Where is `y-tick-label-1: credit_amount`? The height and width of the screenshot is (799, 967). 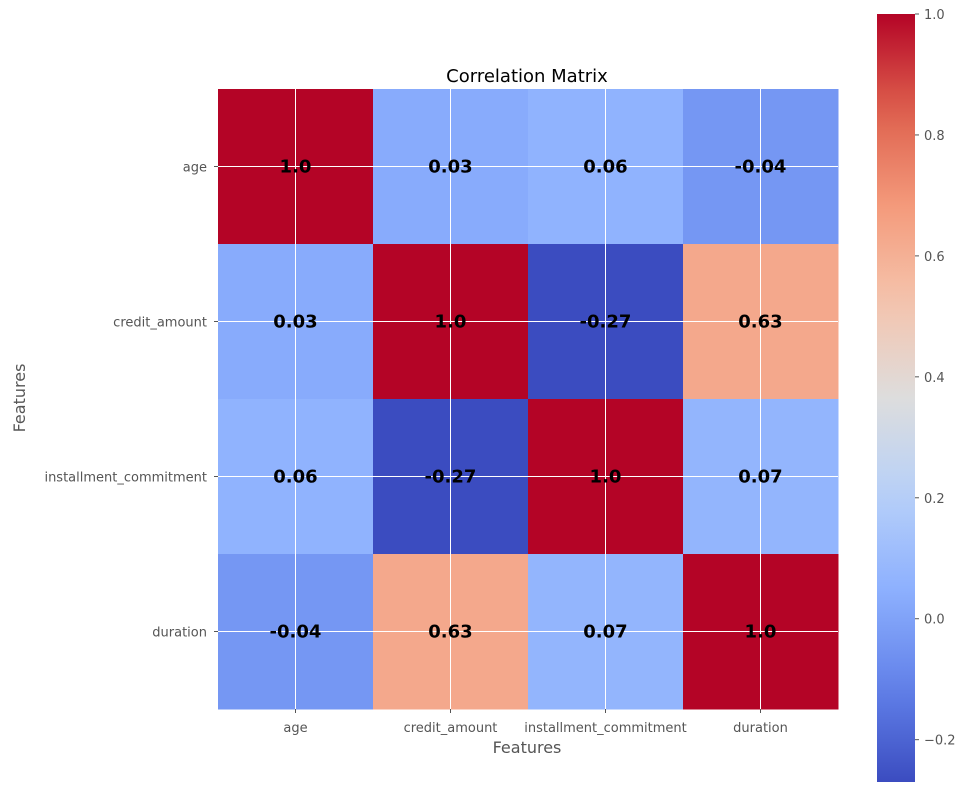
y-tick-label-1: credit_amount is located at coordinates (160, 323).